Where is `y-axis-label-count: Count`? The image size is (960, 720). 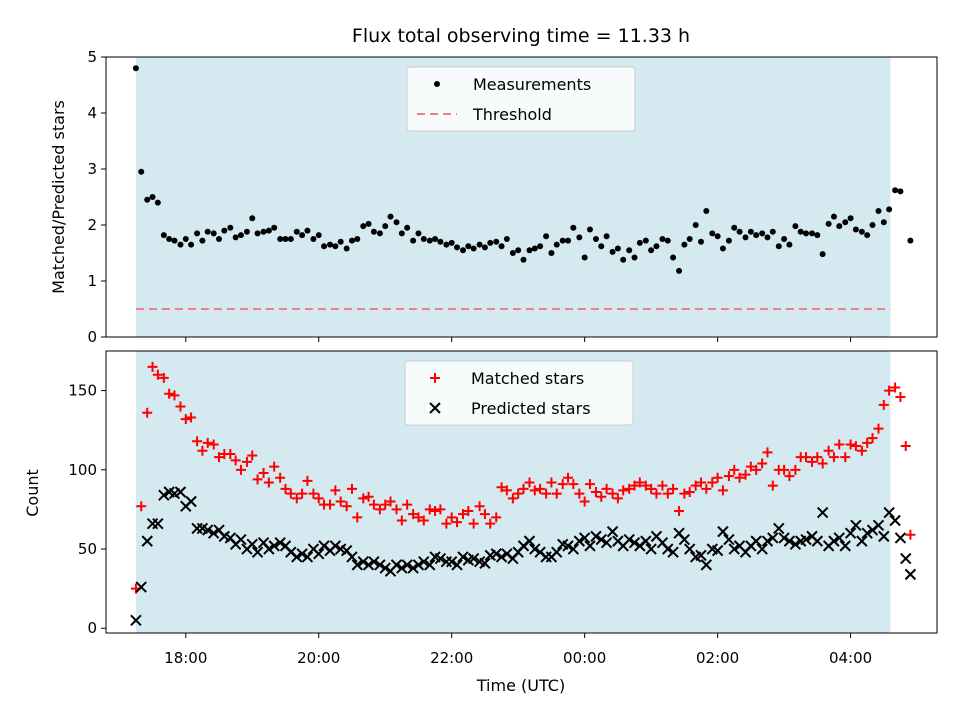 y-axis-label-count: Count is located at coordinates (32, 493).